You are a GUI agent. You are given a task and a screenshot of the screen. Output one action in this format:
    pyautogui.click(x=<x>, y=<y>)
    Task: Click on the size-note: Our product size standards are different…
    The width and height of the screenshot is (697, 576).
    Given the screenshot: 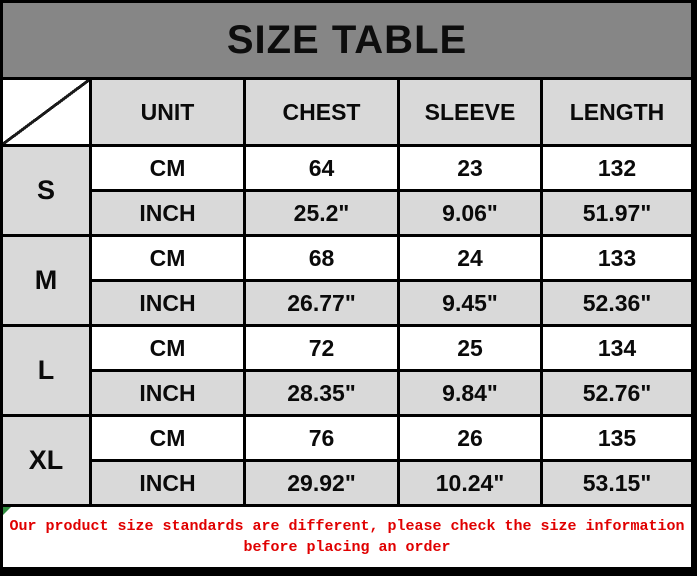 What is the action you would take?
    pyautogui.click(x=347, y=537)
    